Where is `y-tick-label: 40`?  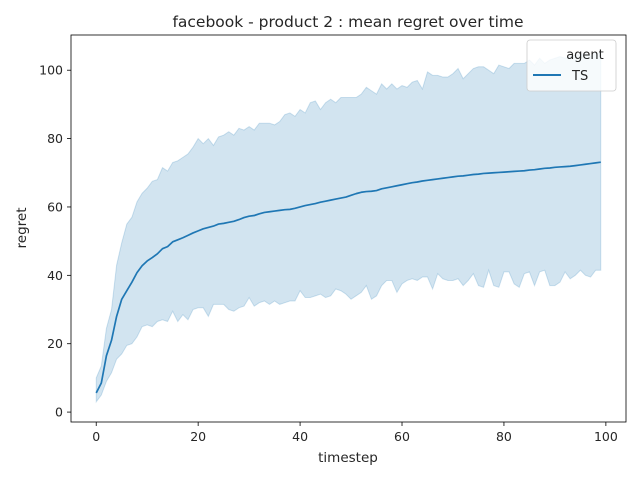 y-tick-label: 40 is located at coordinates (55, 275).